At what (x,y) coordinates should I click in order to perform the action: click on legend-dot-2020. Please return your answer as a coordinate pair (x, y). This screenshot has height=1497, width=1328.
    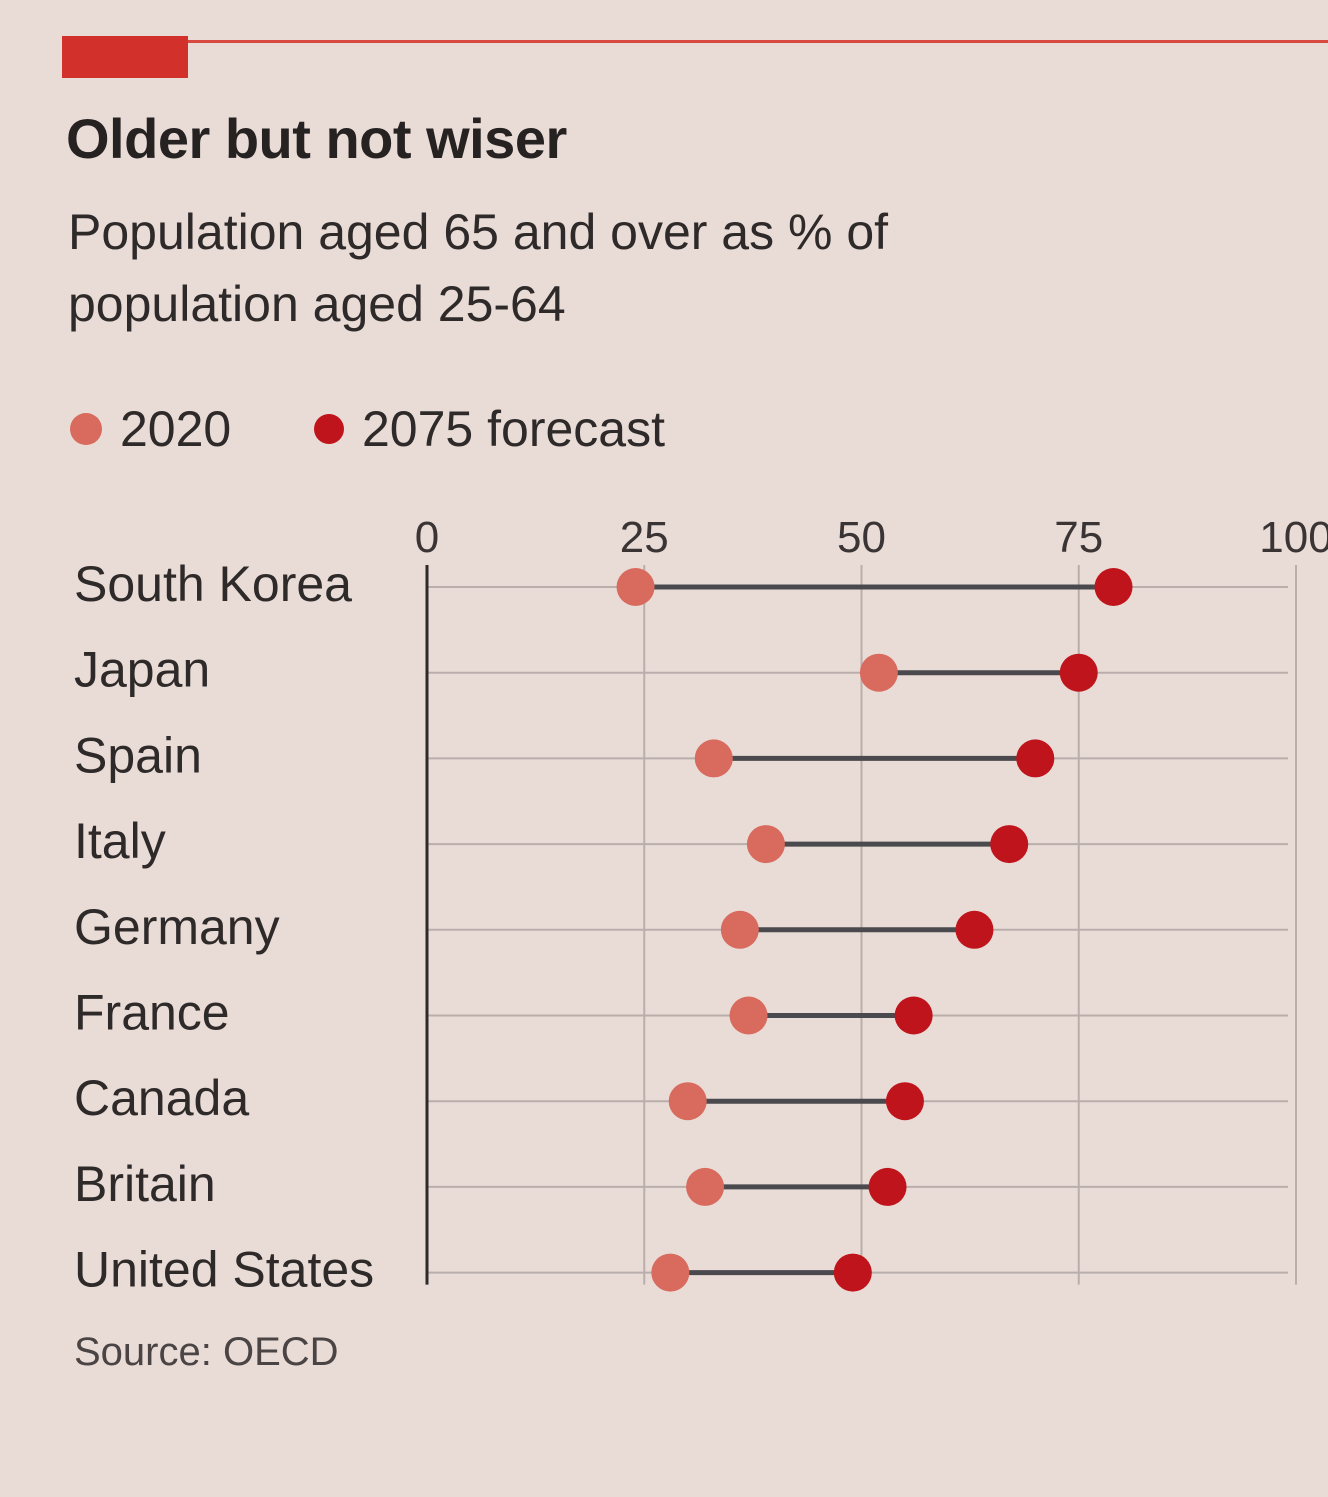
    Looking at the image, I should click on (86, 428).